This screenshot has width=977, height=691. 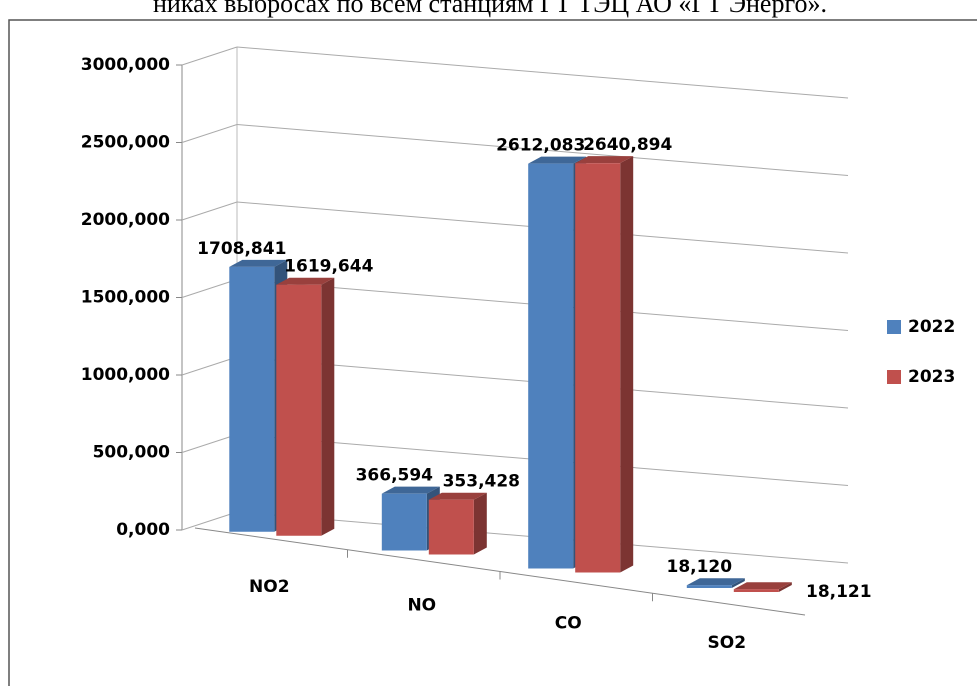 What do you see at coordinates (627, 145) in the screenshot?
I see `data-label: 2640,894` at bounding box center [627, 145].